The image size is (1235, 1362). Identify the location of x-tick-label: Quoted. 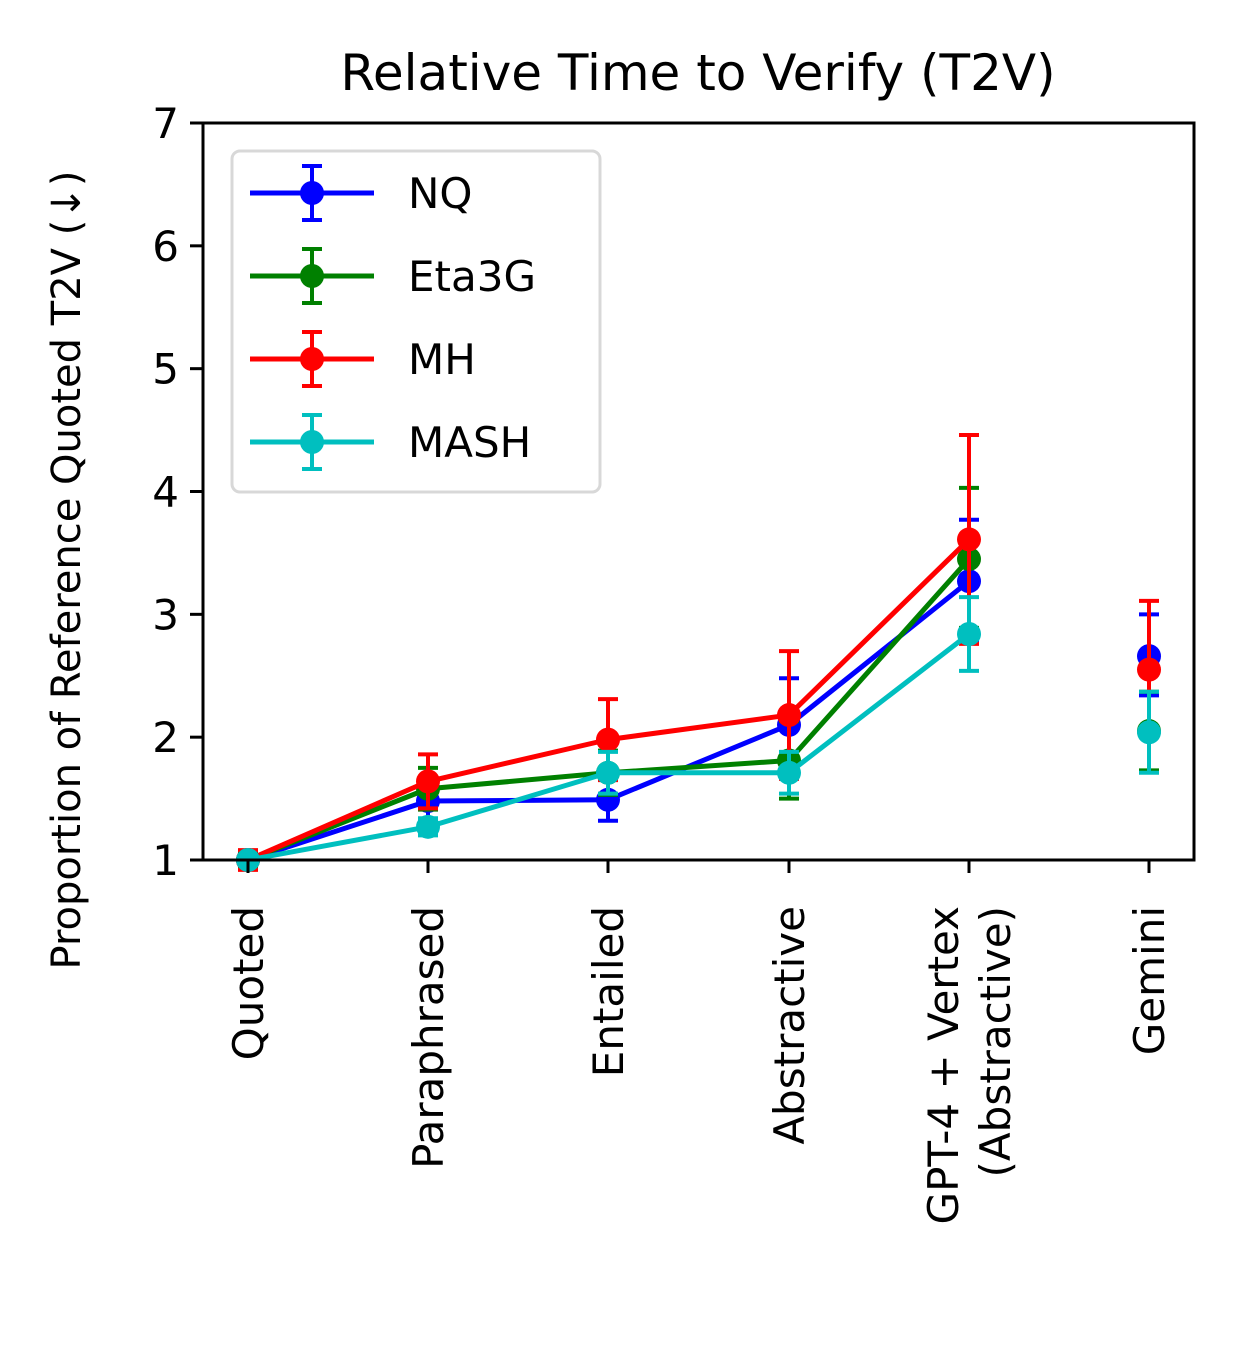
(248, 983).